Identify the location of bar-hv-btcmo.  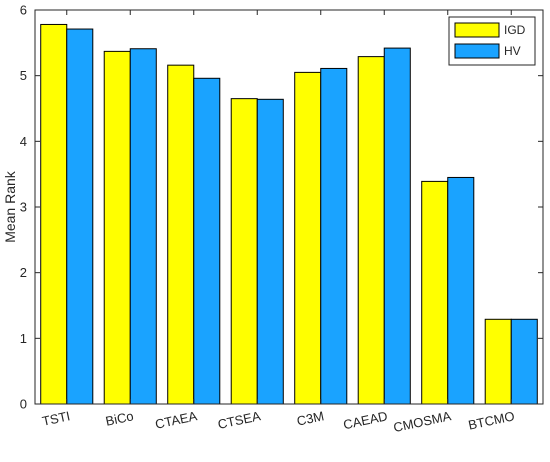
(524, 361).